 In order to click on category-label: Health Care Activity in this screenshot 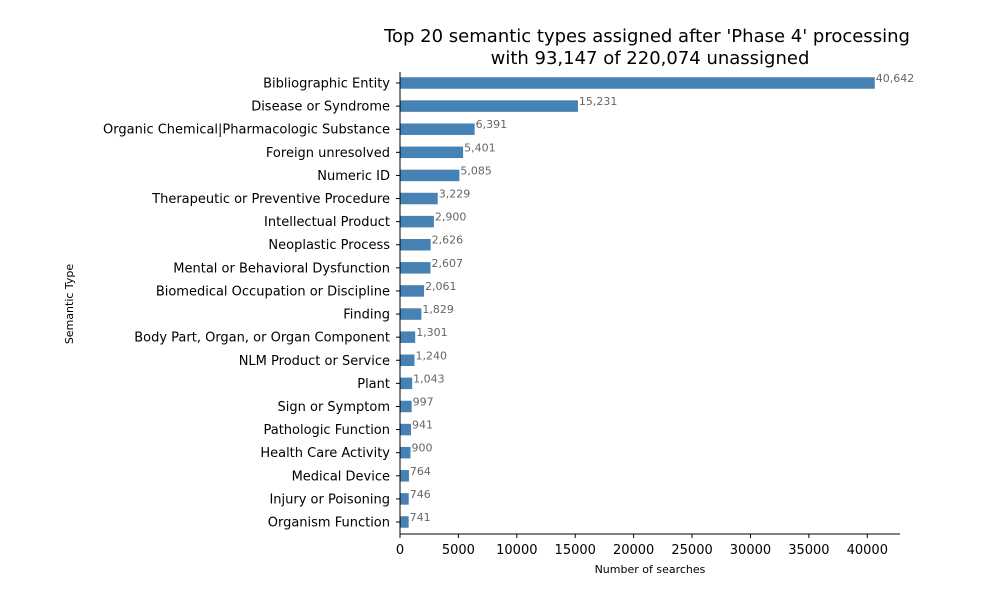, I will do `click(325, 453)`.